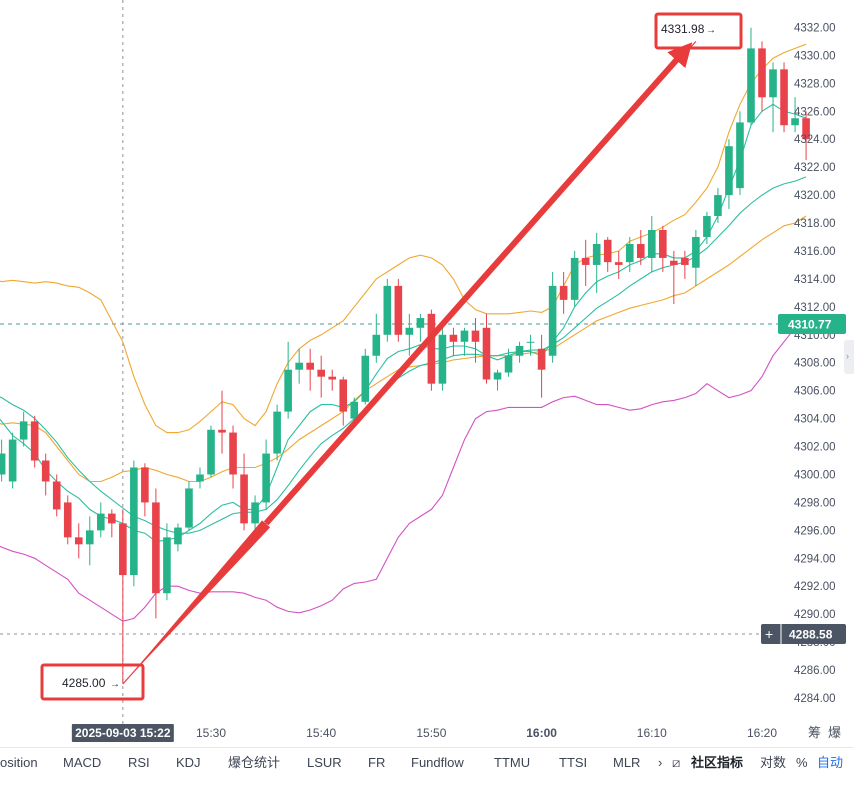 The height and width of the screenshot is (787, 854). Describe the element at coordinates (815, 168) in the screenshot. I see `price-tick-label: 4322.00` at that location.